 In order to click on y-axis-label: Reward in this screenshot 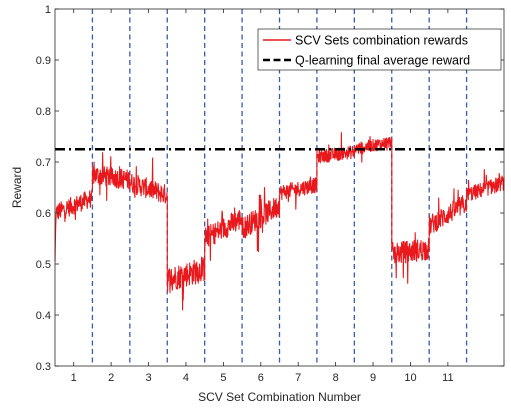, I will do `click(17, 187)`.